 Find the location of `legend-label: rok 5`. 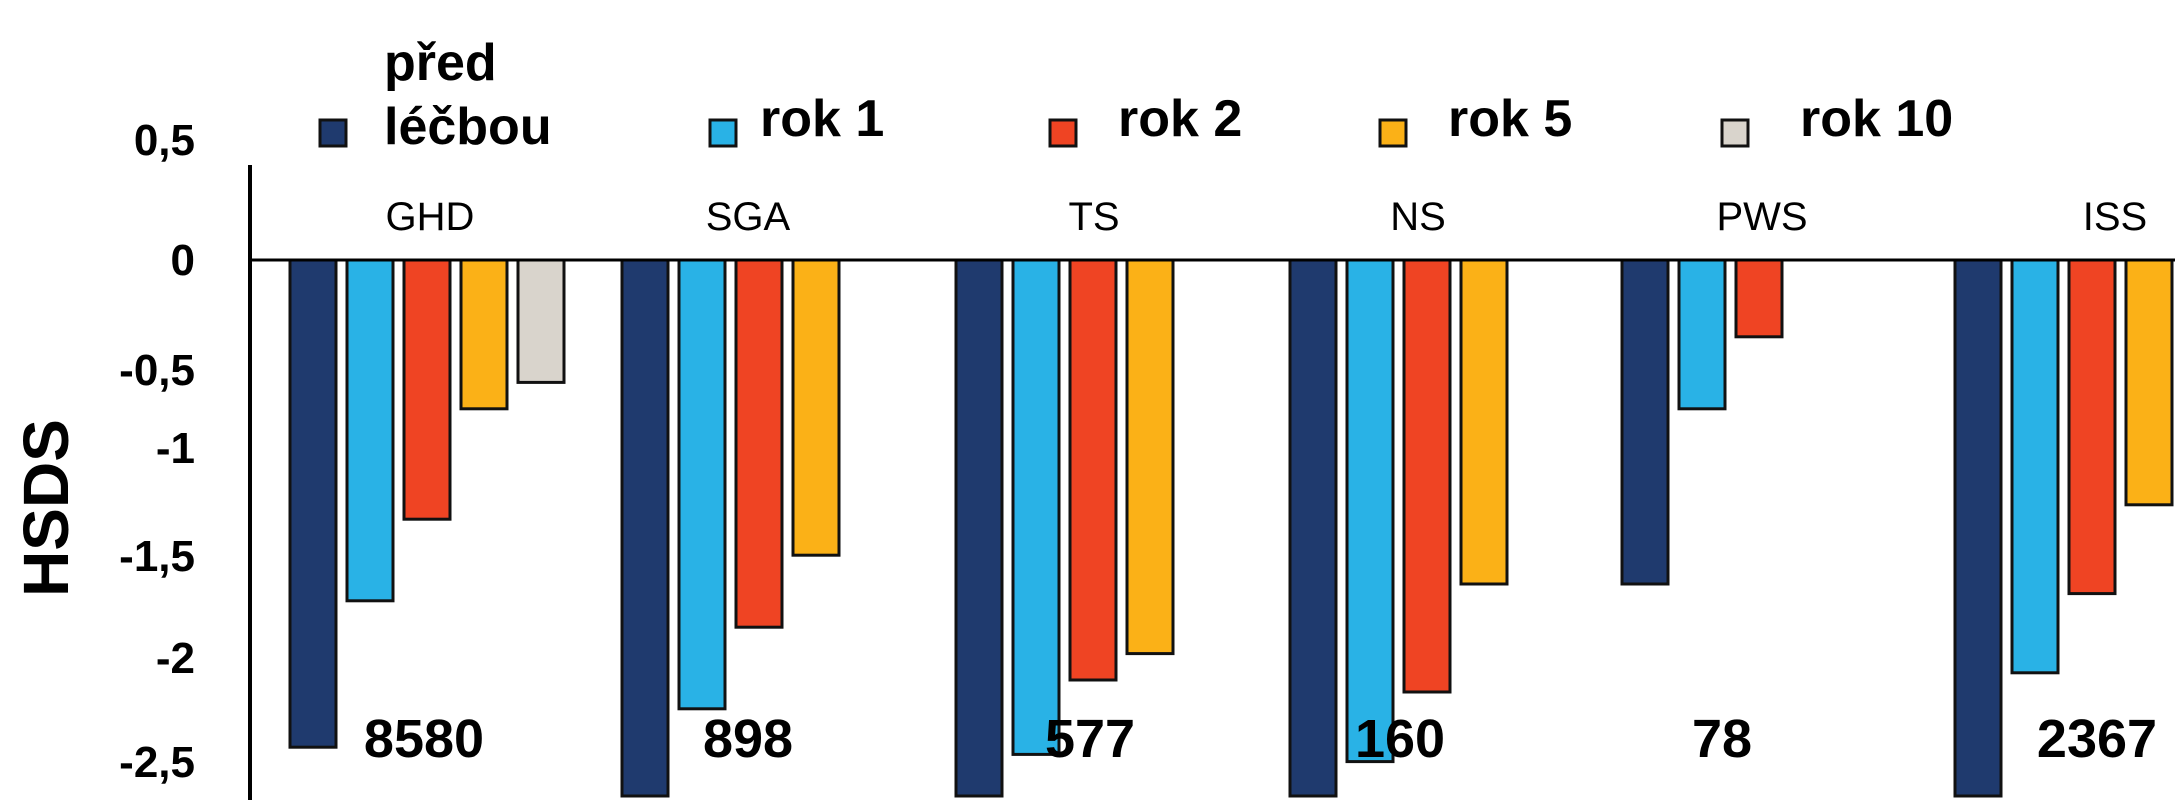

legend-label: rok 5 is located at coordinates (1510, 119).